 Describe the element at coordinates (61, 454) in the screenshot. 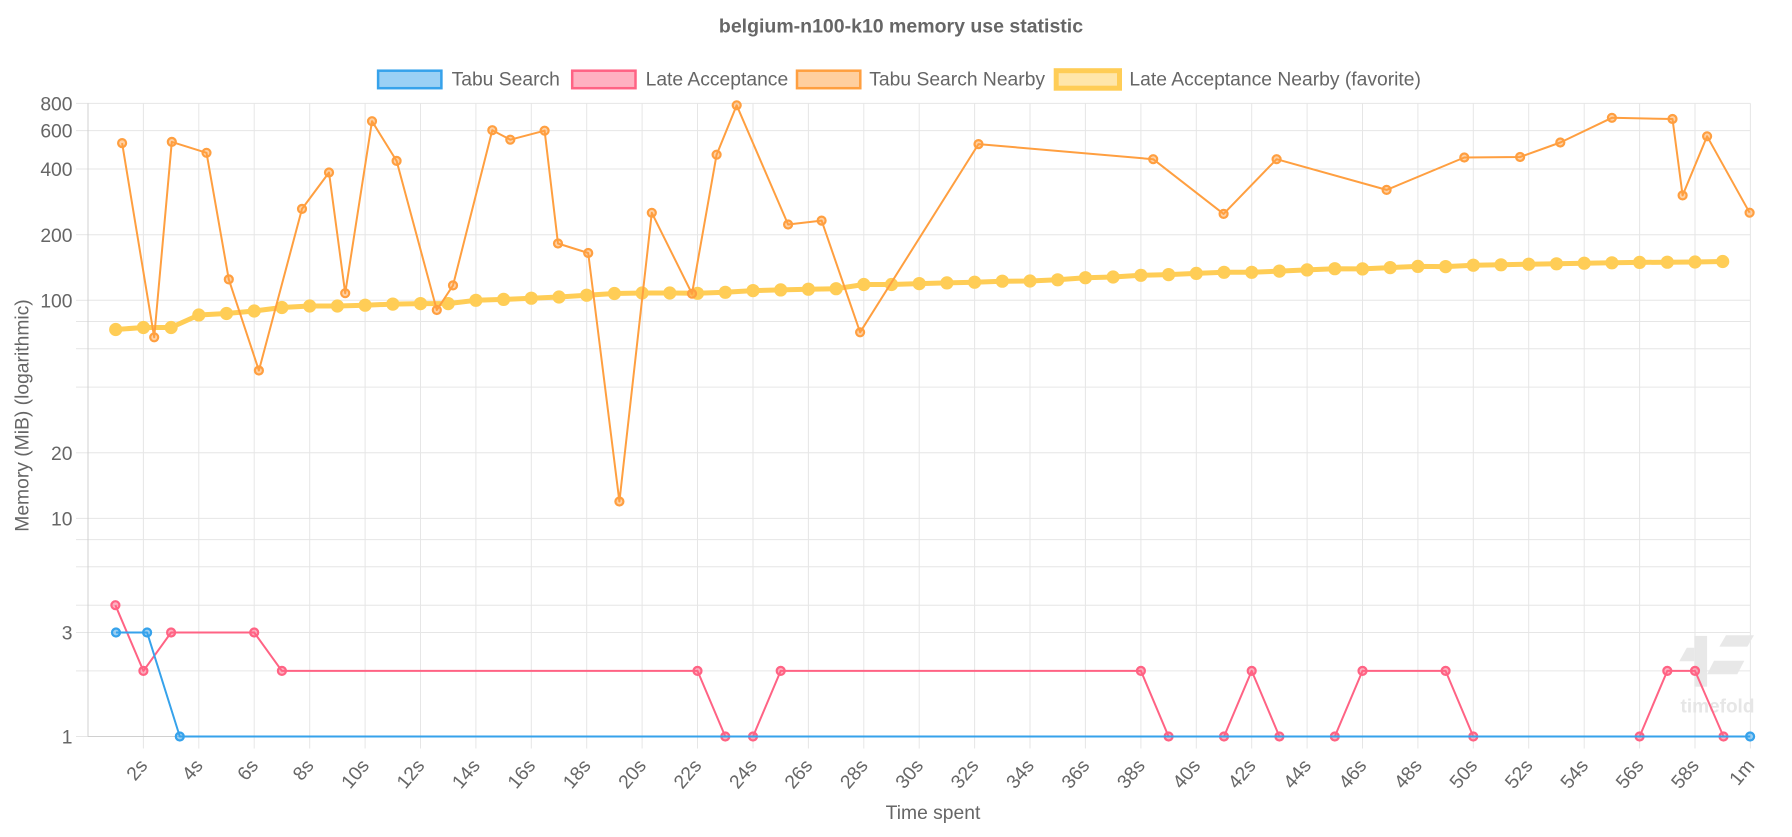

I see `svg-text: 20` at that location.